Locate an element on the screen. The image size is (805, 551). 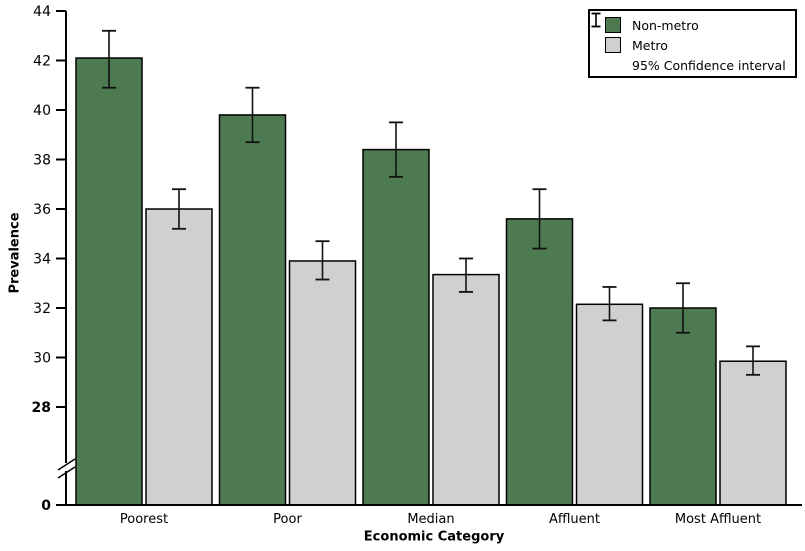
non-metro-swatch-icon is located at coordinates (613, 25).